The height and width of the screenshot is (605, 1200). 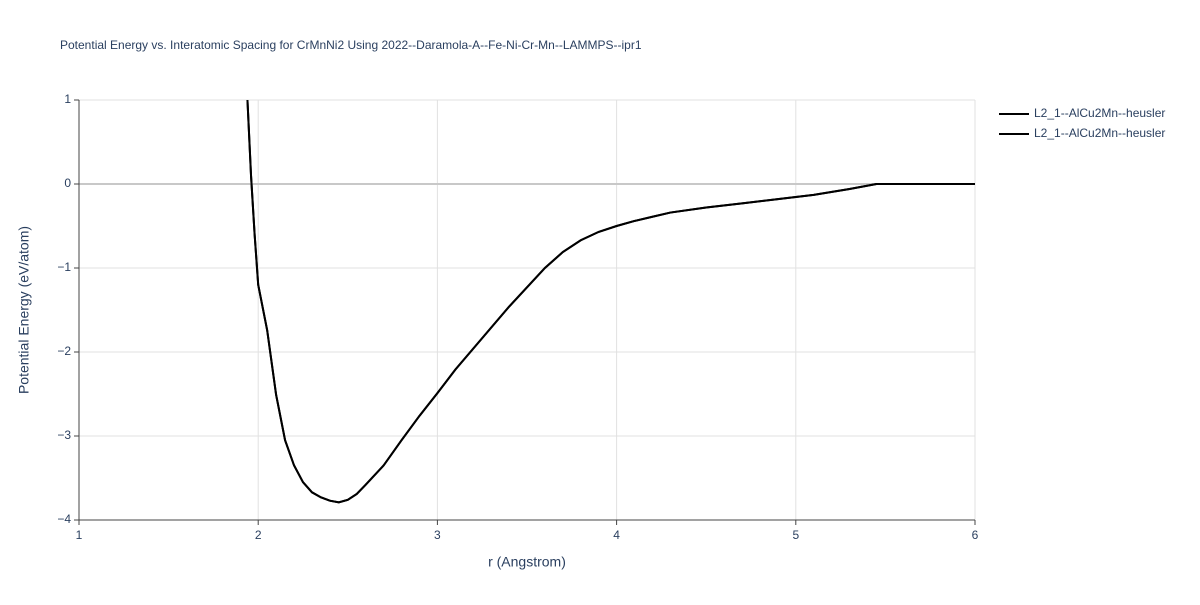 What do you see at coordinates (67, 99) in the screenshot?
I see `y-tick-label: 1` at bounding box center [67, 99].